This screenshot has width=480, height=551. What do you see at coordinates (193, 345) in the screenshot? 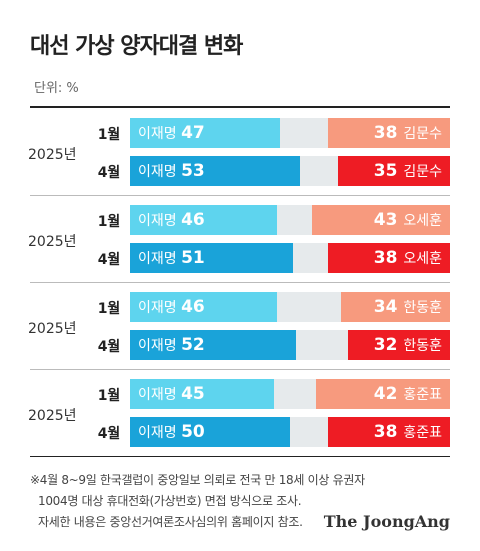
I see `lee-value: 52` at bounding box center [193, 345].